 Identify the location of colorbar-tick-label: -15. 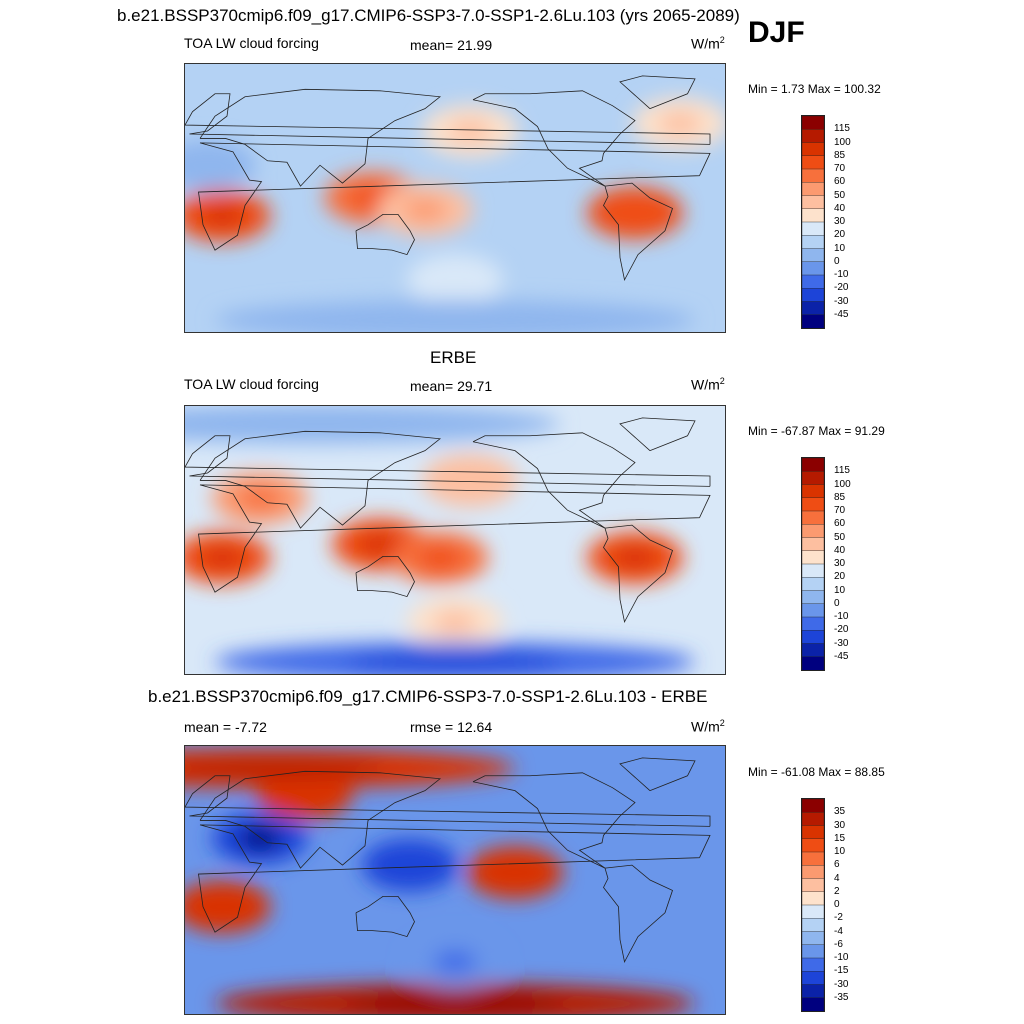
(841, 971).